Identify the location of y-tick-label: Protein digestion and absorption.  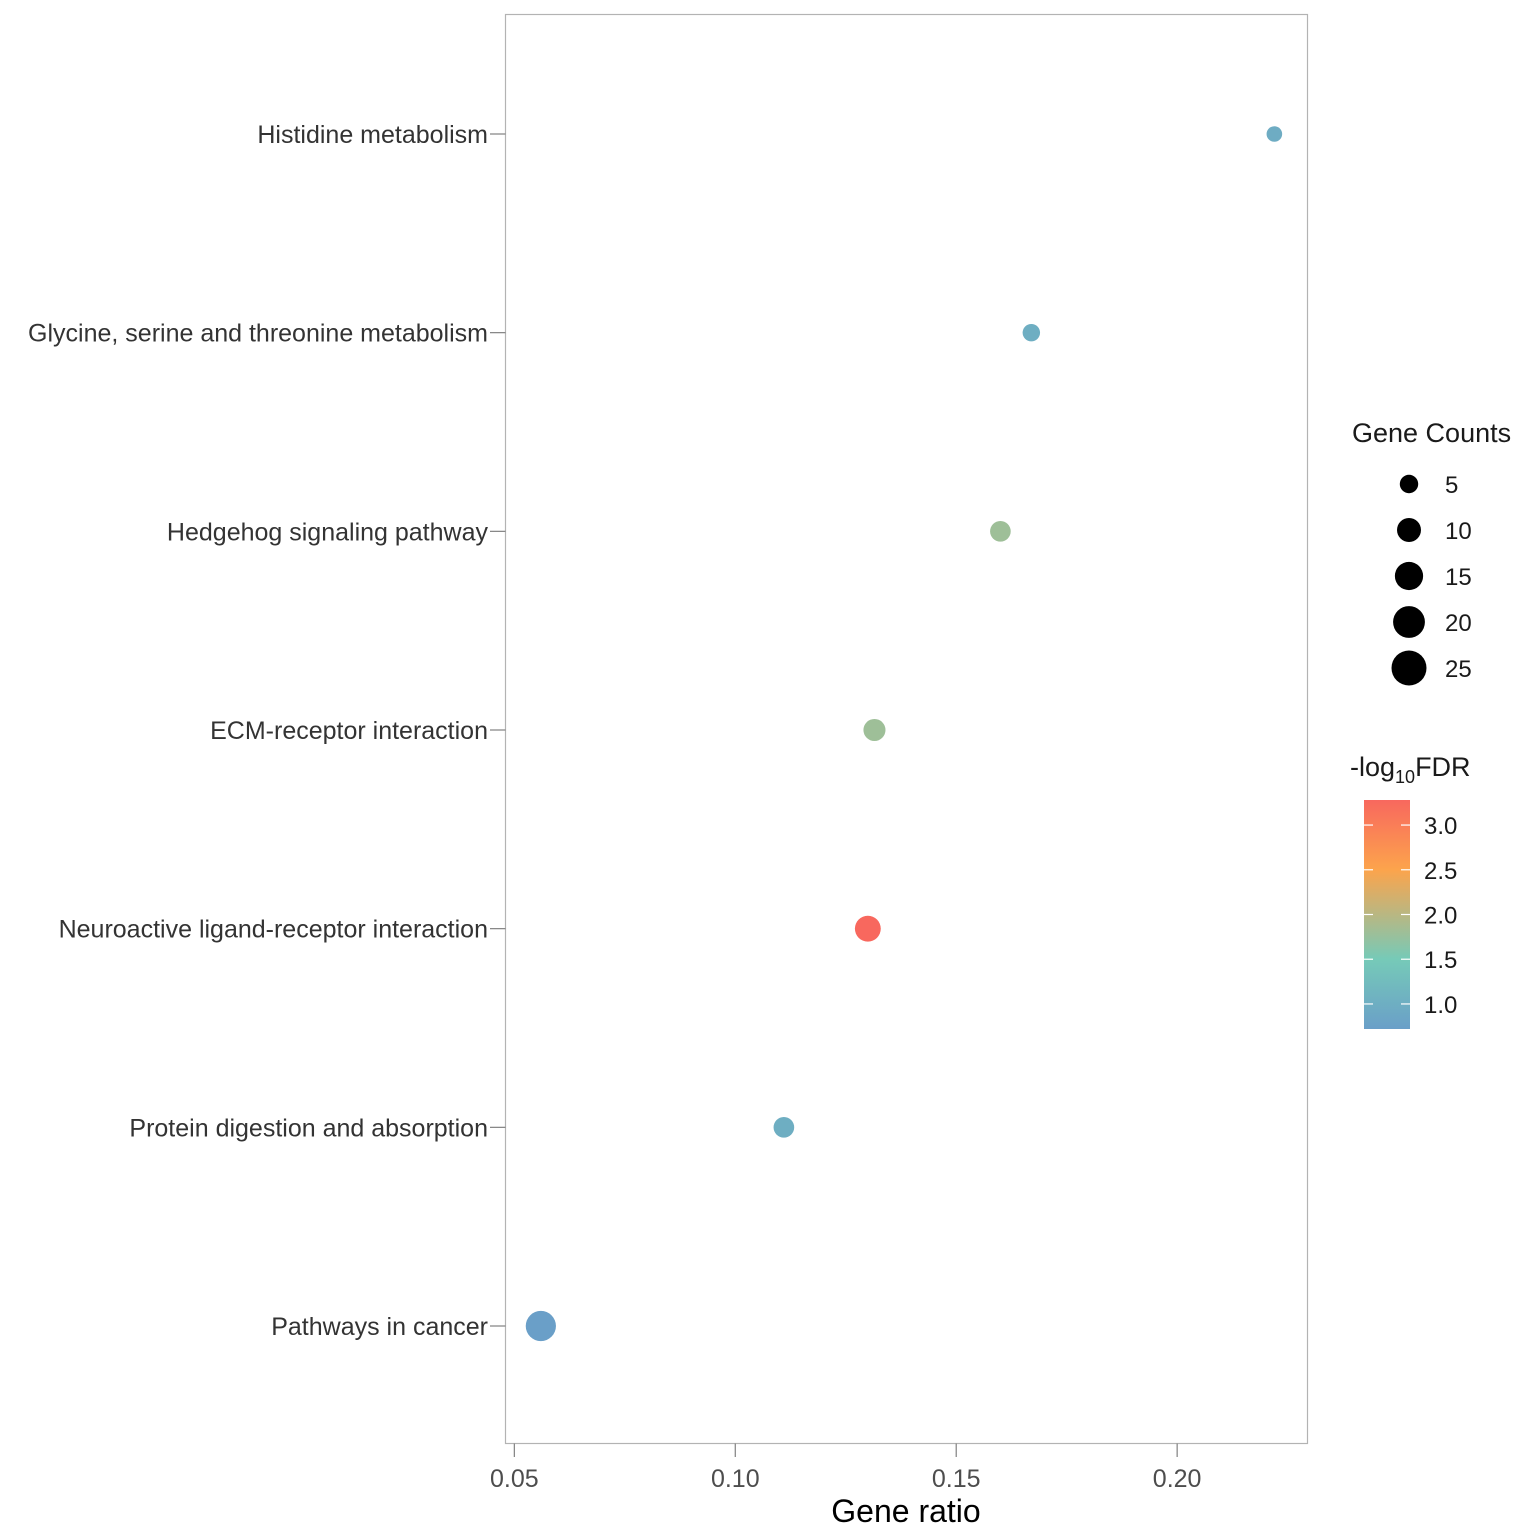
(308, 1128).